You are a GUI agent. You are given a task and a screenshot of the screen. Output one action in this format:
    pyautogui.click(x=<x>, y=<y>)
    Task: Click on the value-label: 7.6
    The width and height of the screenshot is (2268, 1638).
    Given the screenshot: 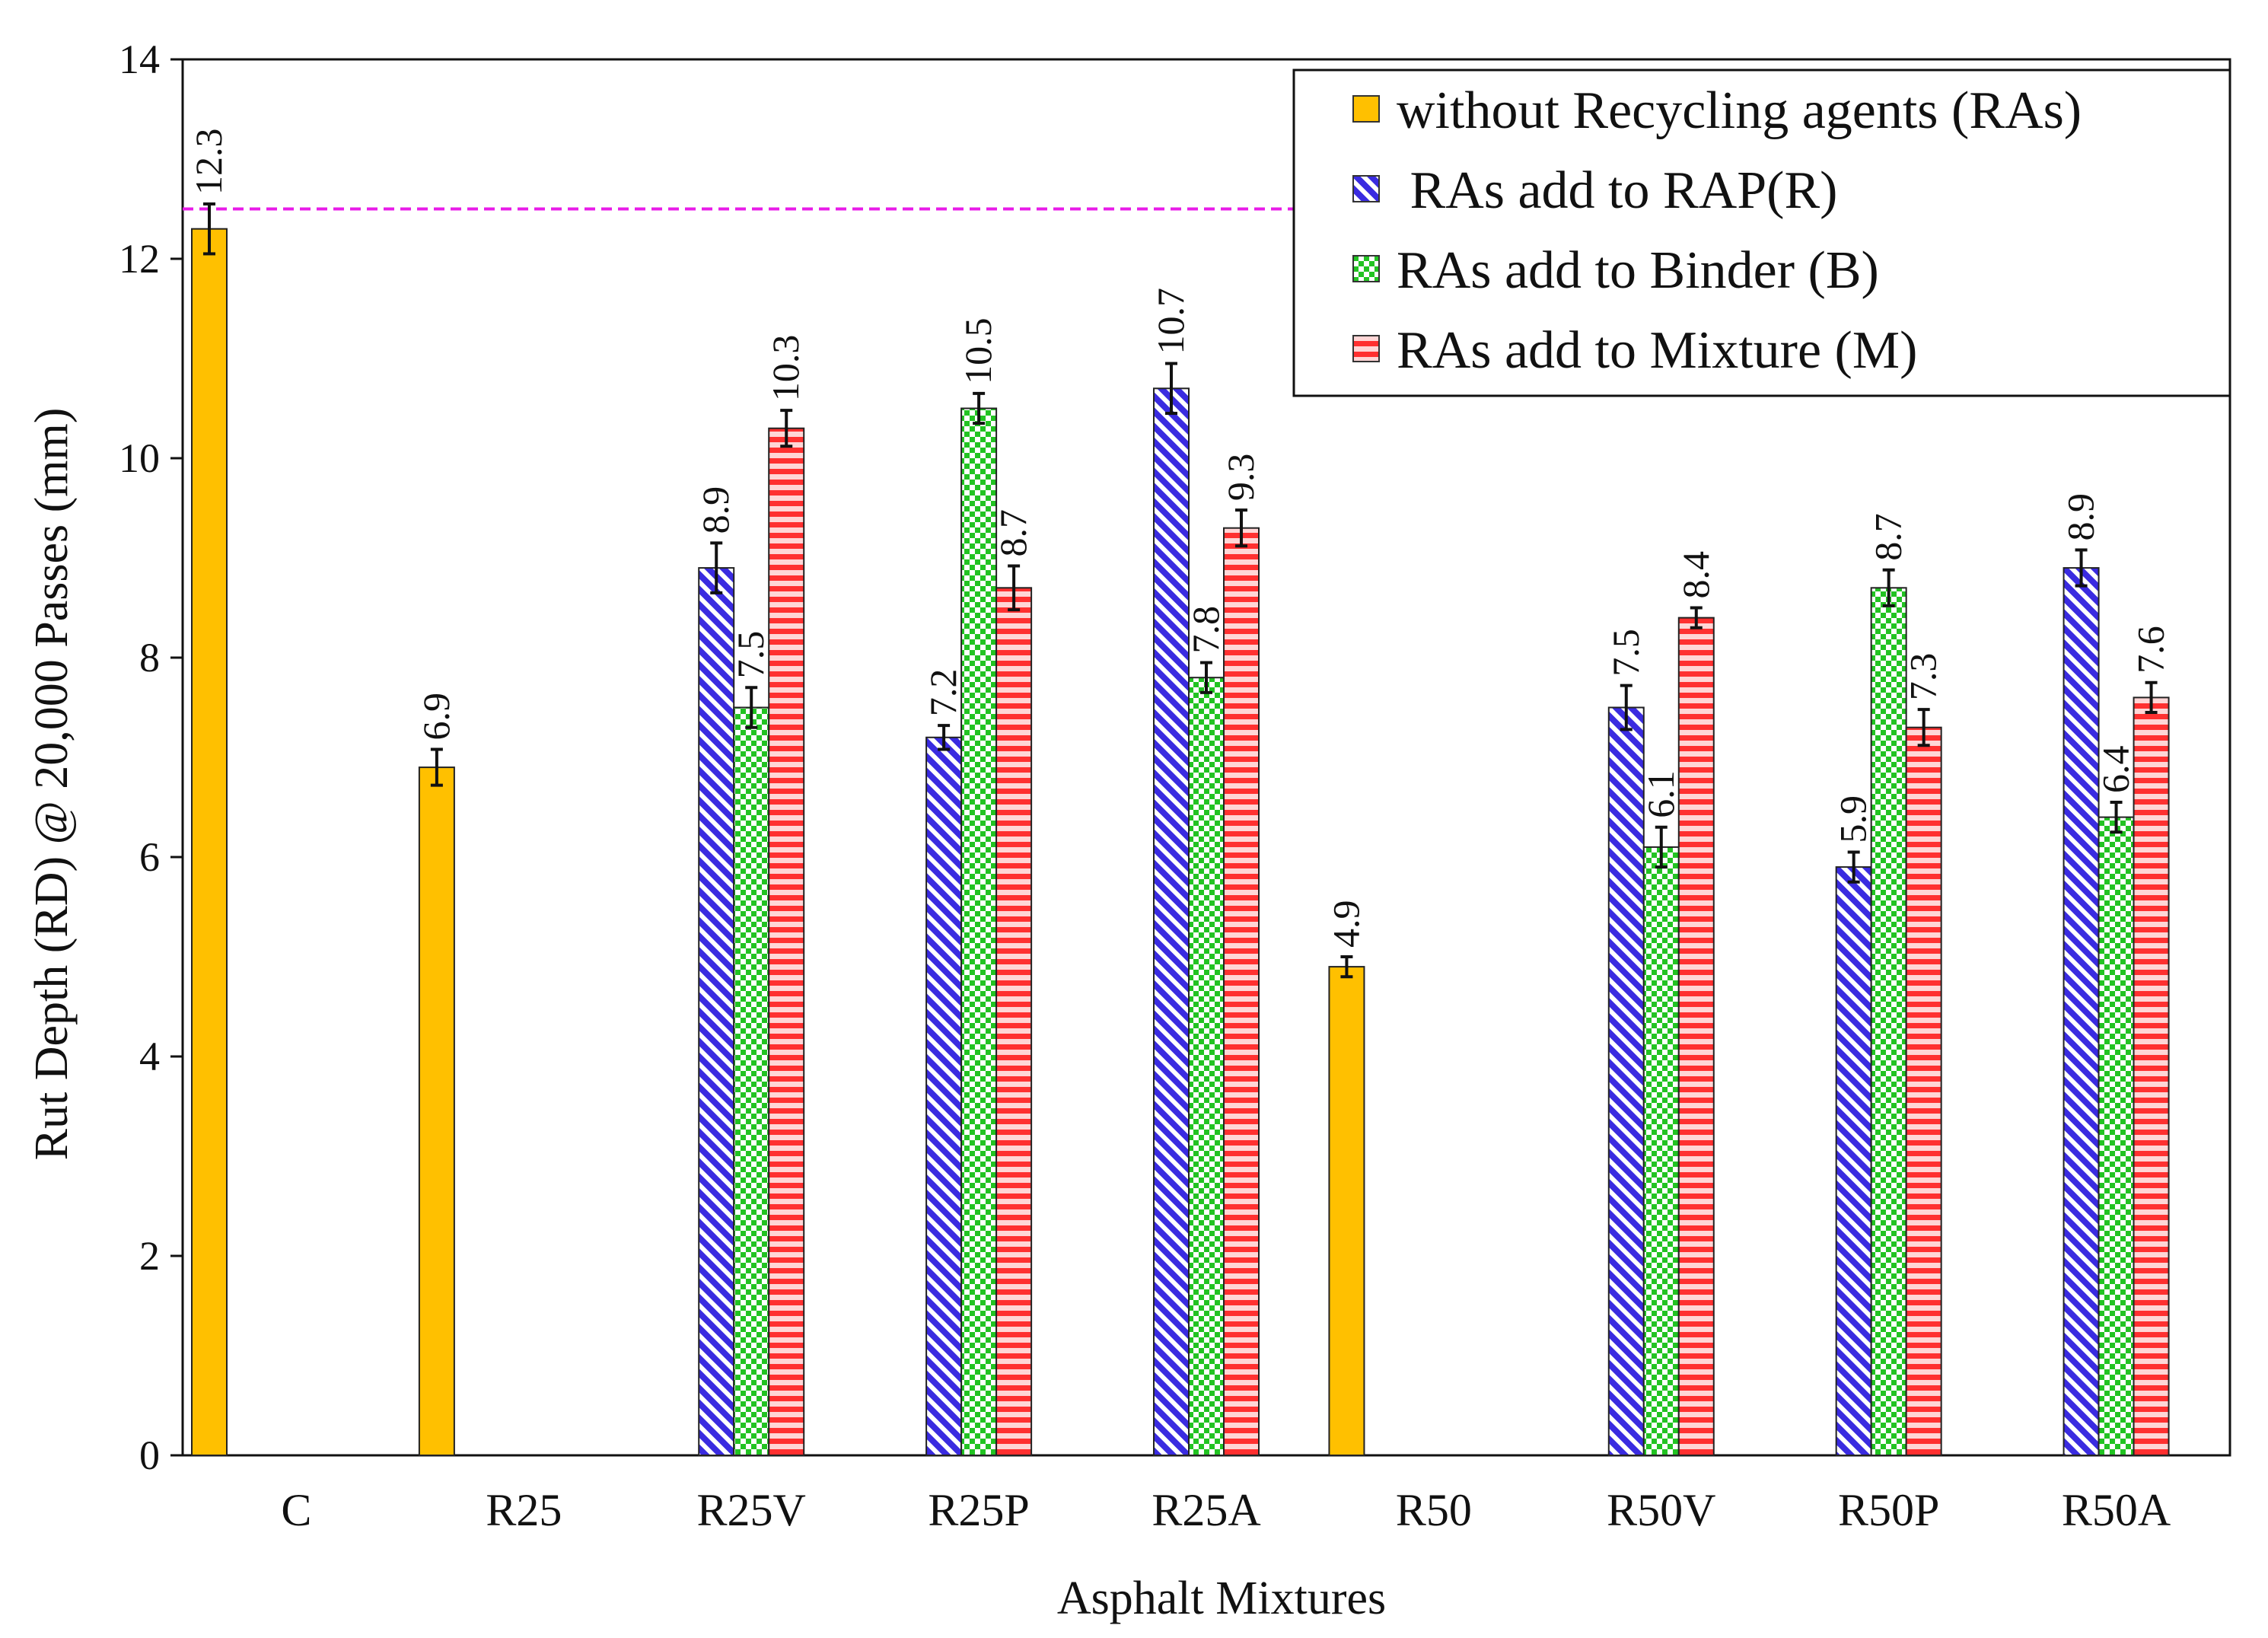 What is the action you would take?
    pyautogui.click(x=2150, y=650)
    